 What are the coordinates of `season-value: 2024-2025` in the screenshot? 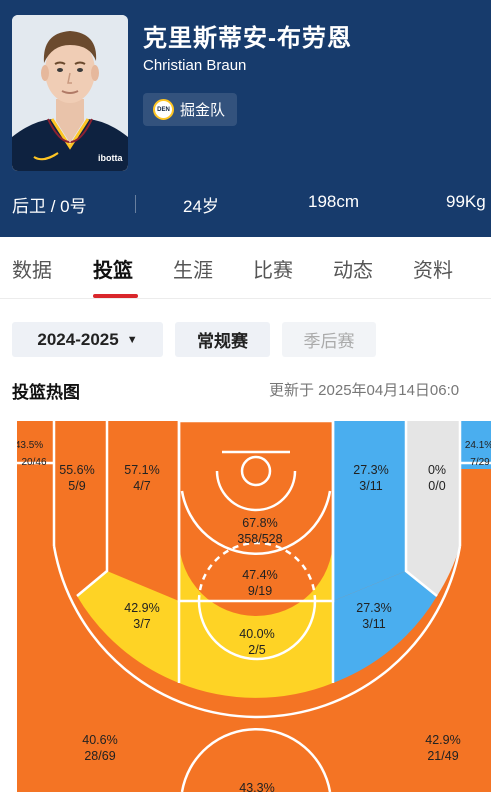 It's located at (78, 339).